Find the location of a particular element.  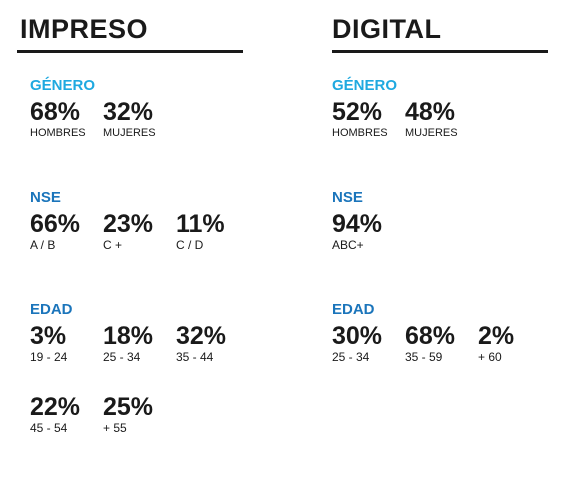

stat-percentage: 23% is located at coordinates (128, 224).